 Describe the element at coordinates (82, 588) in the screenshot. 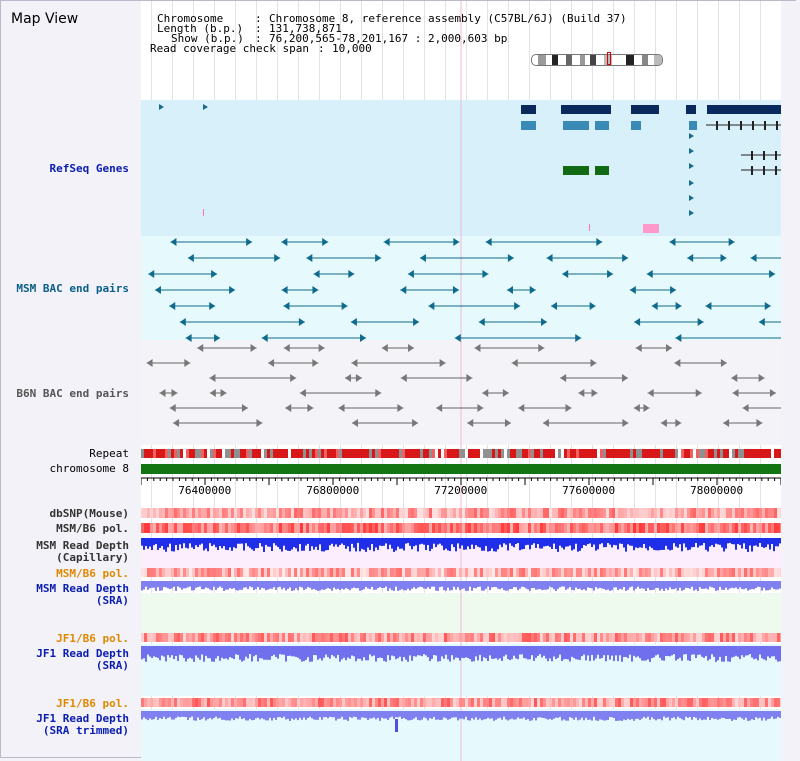

I see `track-label-msm-depth-sra: MSM Read Depth` at that location.